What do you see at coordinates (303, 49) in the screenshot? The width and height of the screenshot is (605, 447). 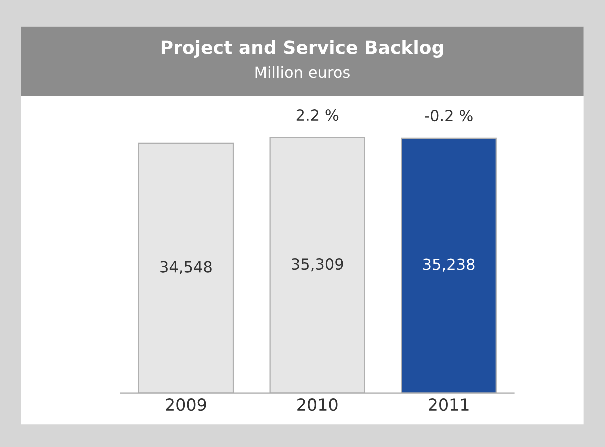 I see `chart-title: Project and Service Backlog` at bounding box center [303, 49].